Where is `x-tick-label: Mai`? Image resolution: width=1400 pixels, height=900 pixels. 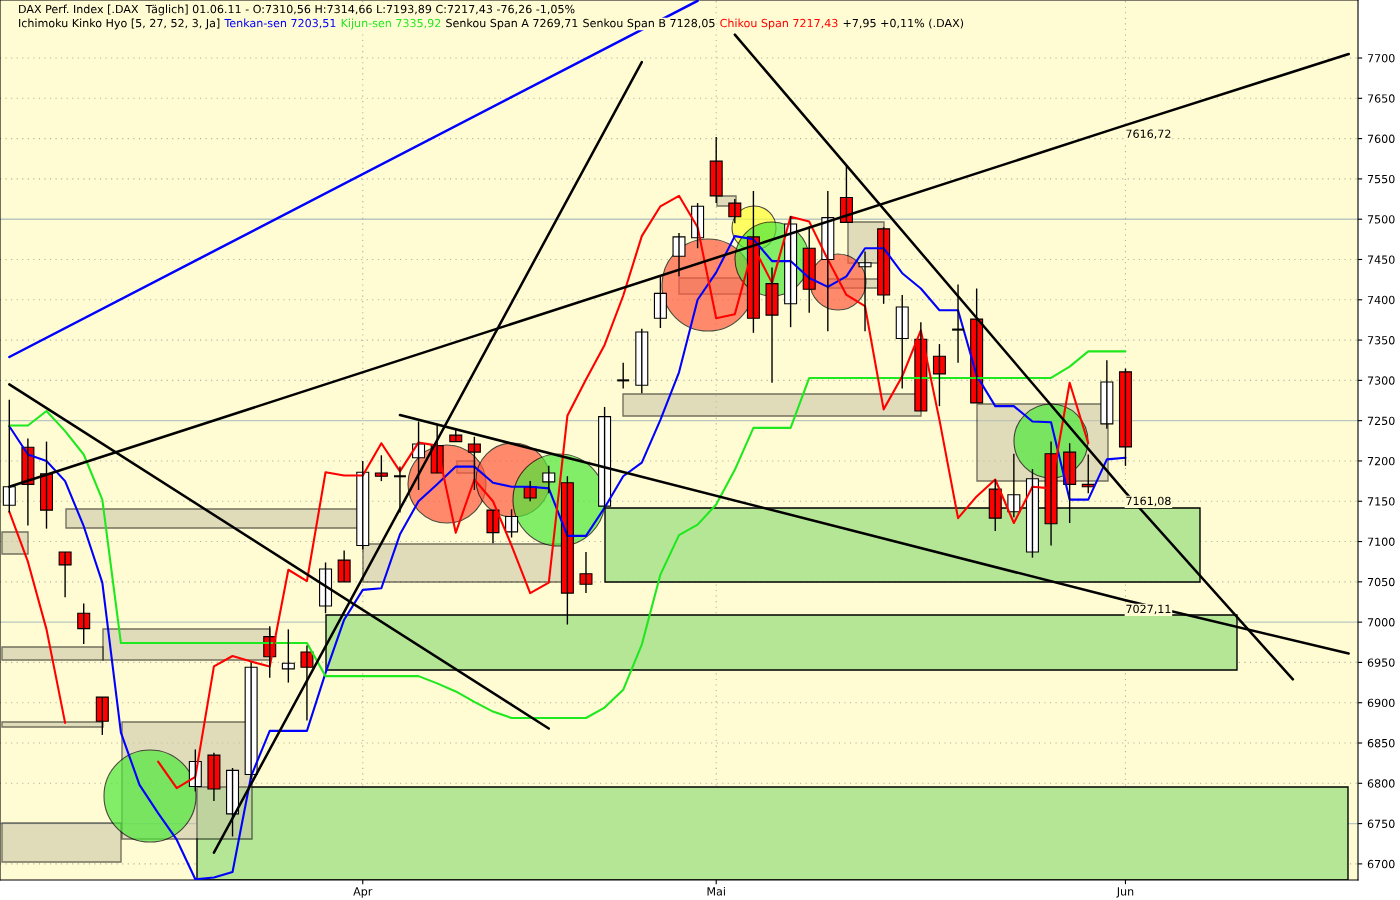 x-tick-label: Mai is located at coordinates (716, 891).